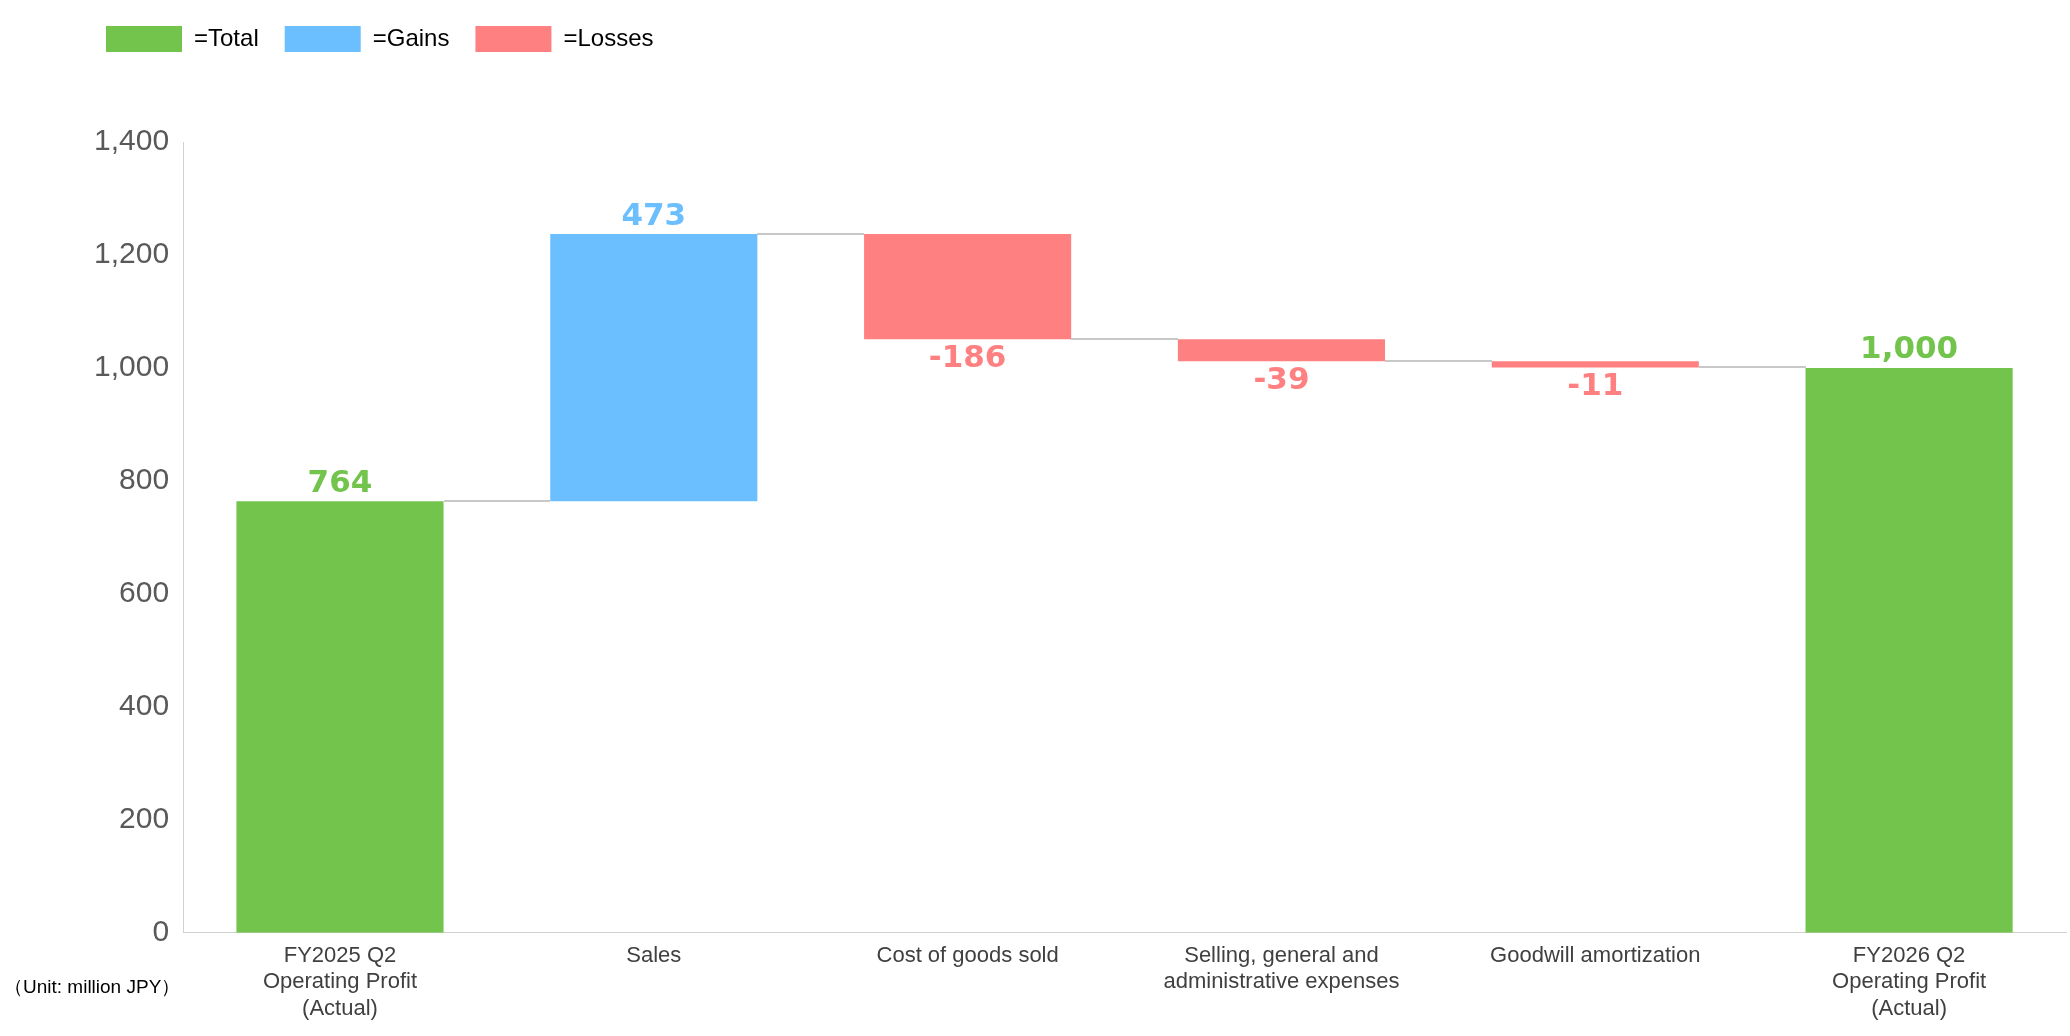 The height and width of the screenshot is (1036, 2070). Describe the element at coordinates (144, 479) in the screenshot. I see `y-tick-label: 800` at that location.